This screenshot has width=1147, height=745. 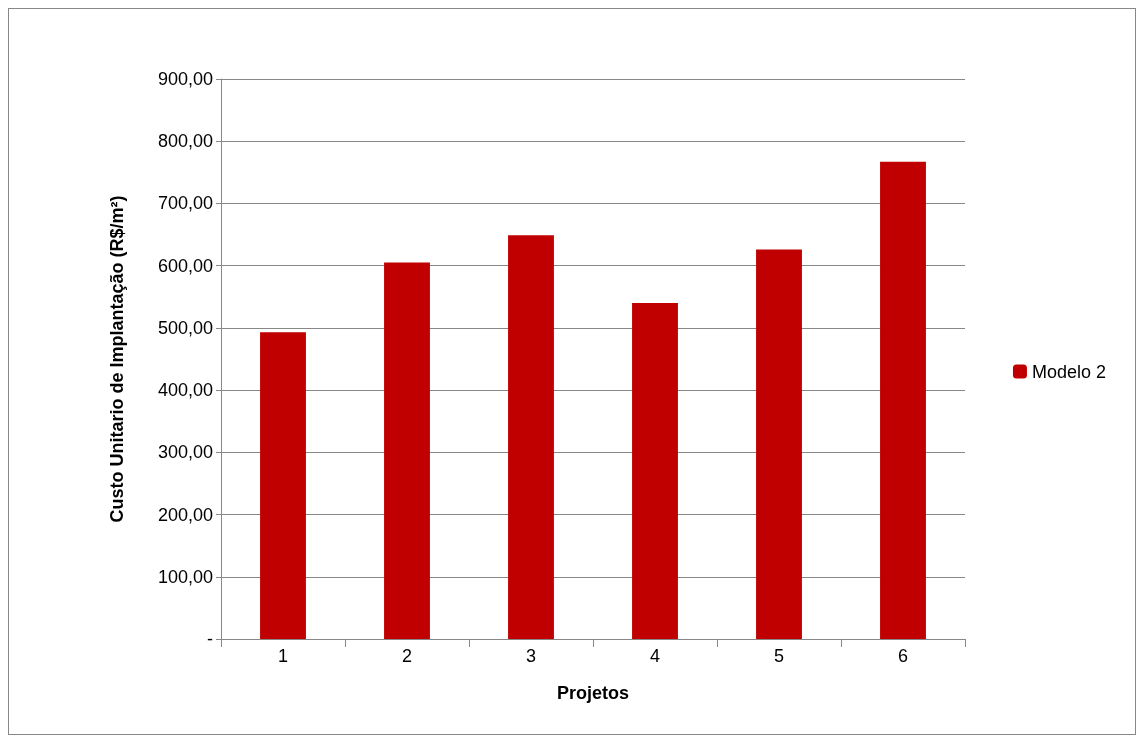 What do you see at coordinates (185, 79) in the screenshot?
I see `y-tick-label: 900,00` at bounding box center [185, 79].